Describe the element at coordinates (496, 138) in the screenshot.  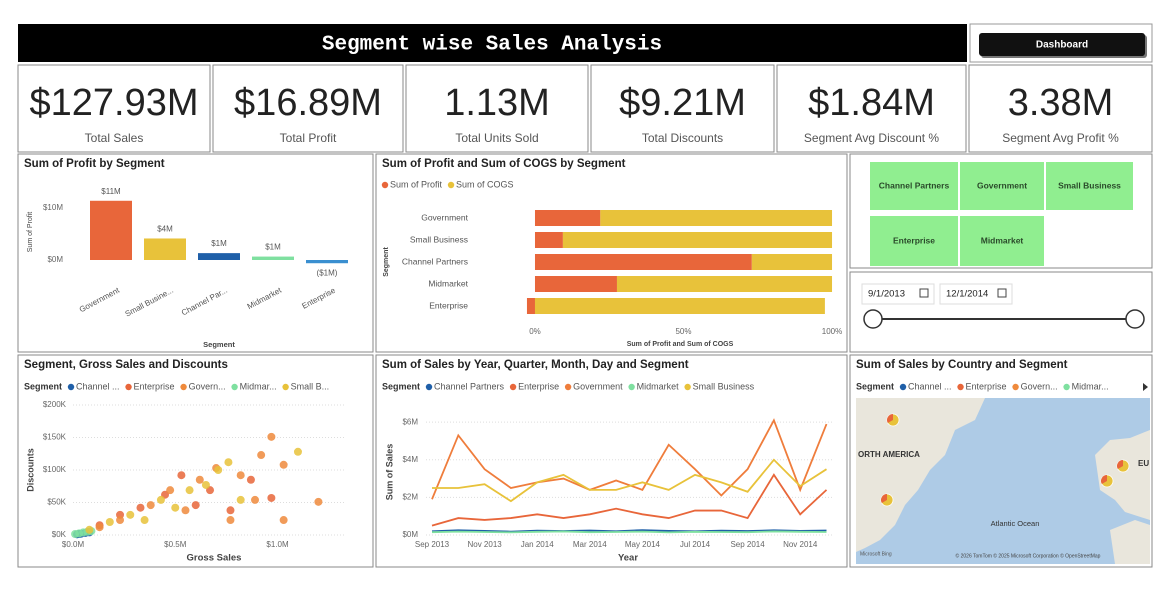
I see `kpi-label: Total Units Sold` at that location.